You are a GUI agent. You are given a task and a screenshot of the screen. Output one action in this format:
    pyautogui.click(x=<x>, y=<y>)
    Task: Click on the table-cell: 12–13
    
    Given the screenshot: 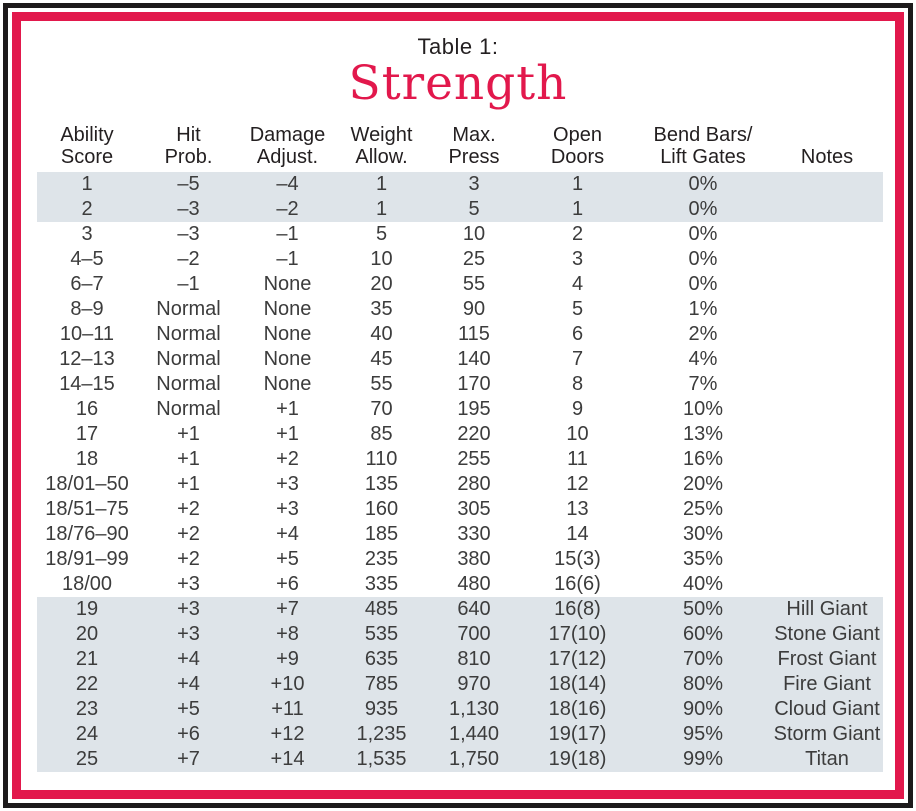 What is the action you would take?
    pyautogui.click(x=87, y=358)
    